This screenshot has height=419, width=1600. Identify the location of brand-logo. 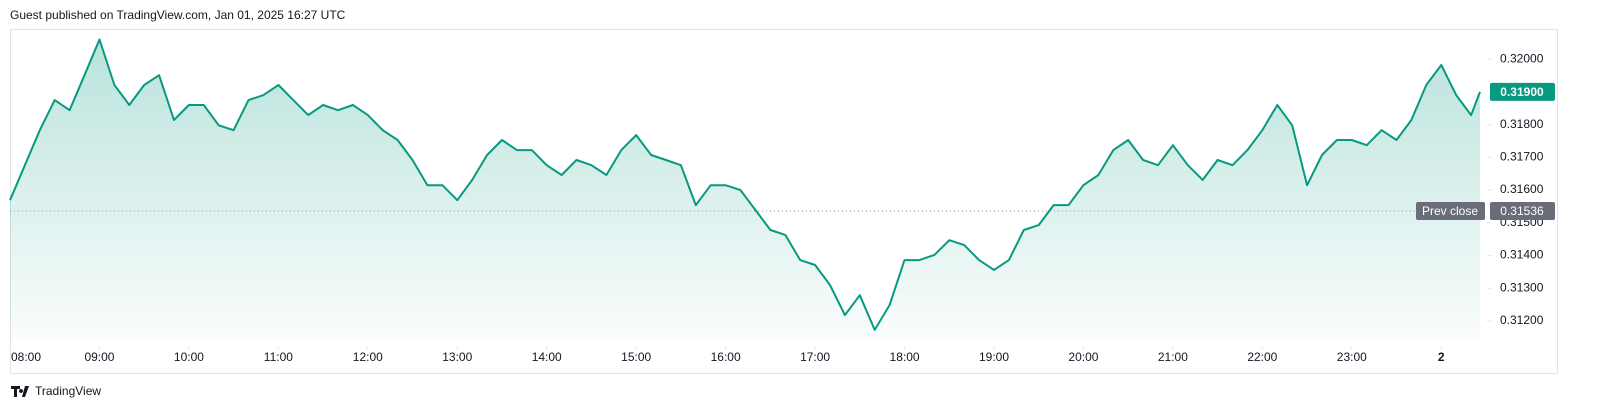
(20, 391).